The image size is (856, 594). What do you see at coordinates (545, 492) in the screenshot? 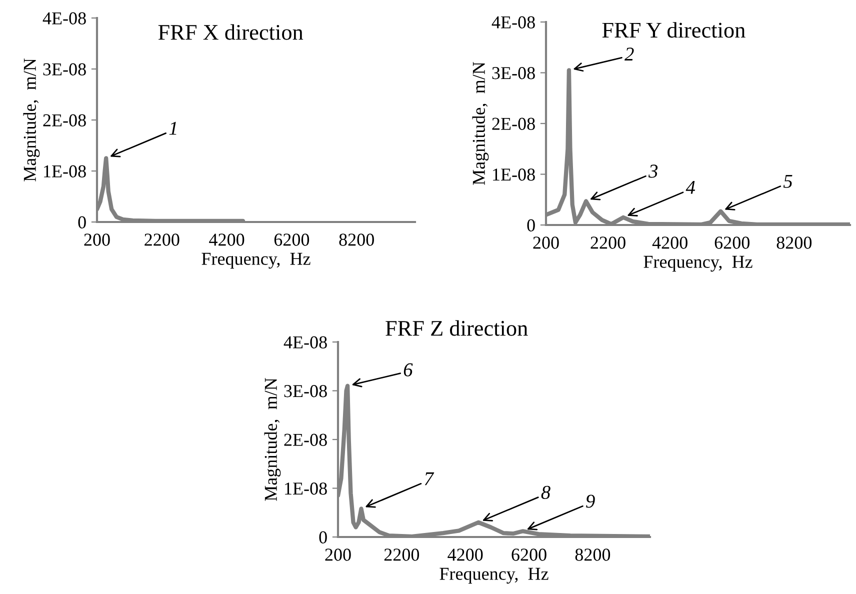
I see `annotation: 8` at bounding box center [545, 492].